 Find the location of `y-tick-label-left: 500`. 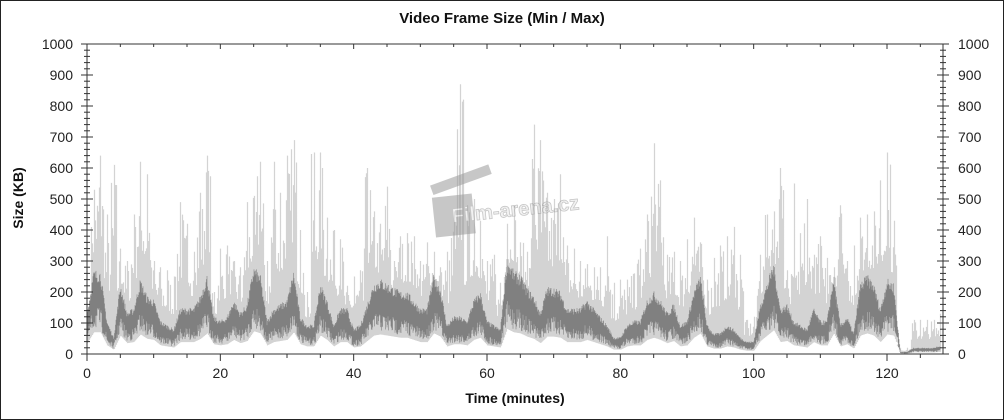

y-tick-label-left: 500 is located at coordinates (62, 199).